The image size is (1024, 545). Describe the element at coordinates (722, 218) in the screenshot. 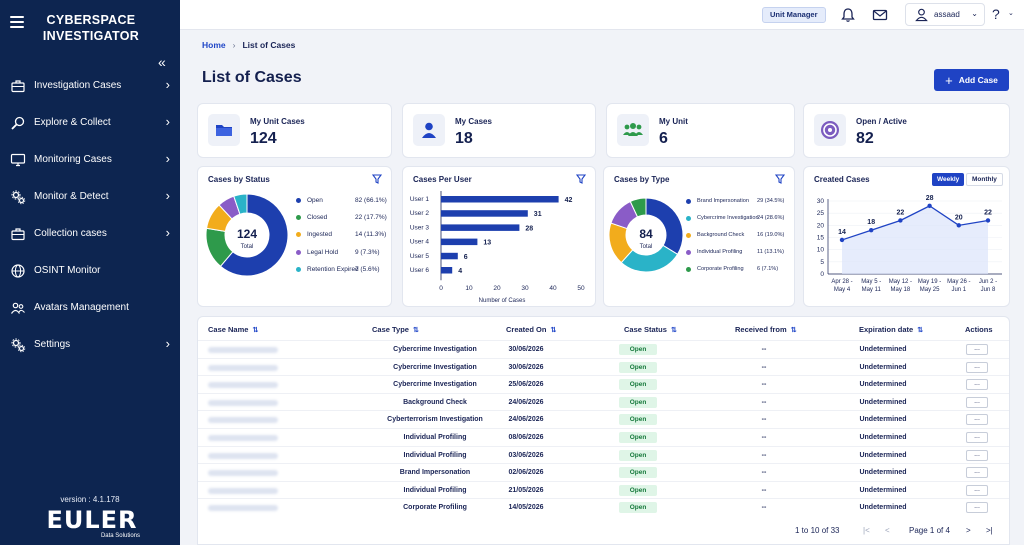

I see `legend-item: Cybercrime Investigation` at that location.